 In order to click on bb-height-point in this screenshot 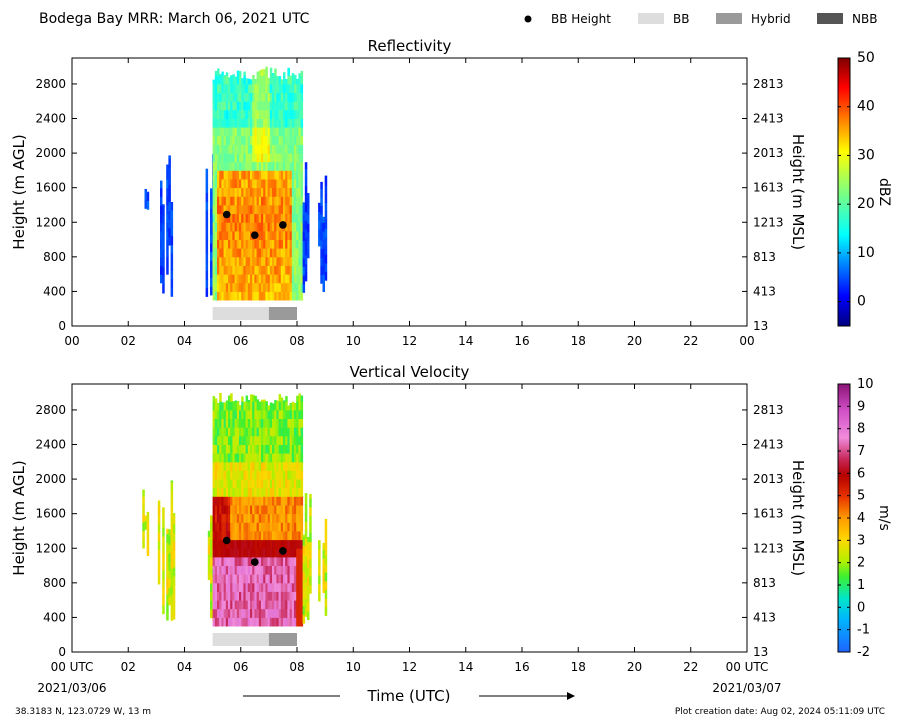, I will do `click(283, 225)`.